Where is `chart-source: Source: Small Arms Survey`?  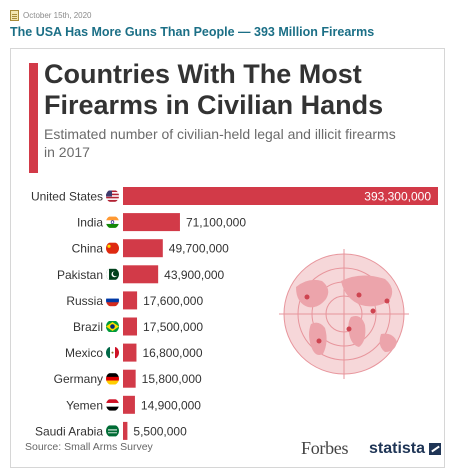 chart-source: Source: Small Arms Survey is located at coordinates (89, 447).